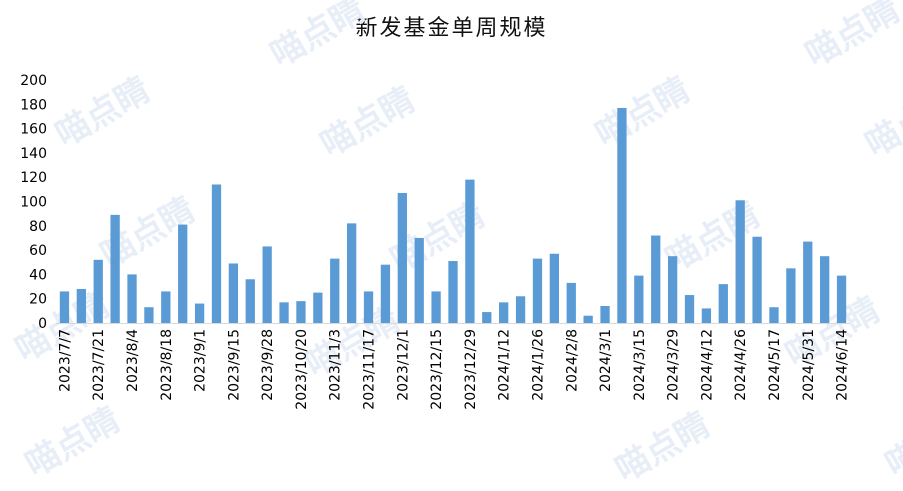 This screenshot has height=491, width=903. Describe the element at coordinates (775, 365) in the screenshot. I see `x-tick-label: 2024/5/17` at that location.